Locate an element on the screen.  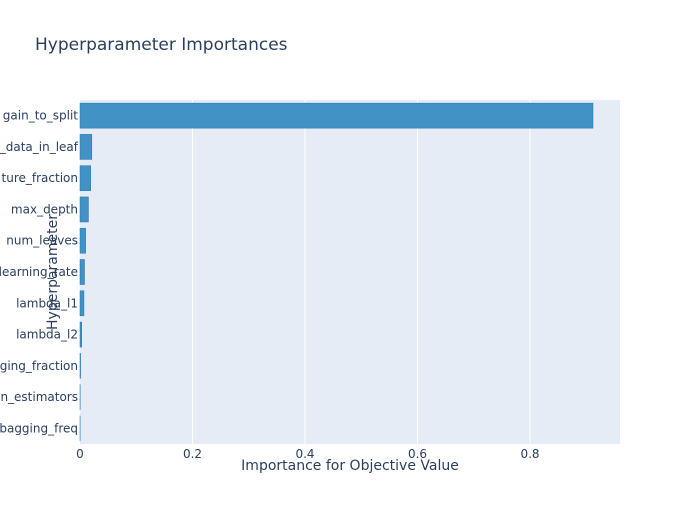
x-axis-title: Importance for Objective Value is located at coordinates (350, 466).